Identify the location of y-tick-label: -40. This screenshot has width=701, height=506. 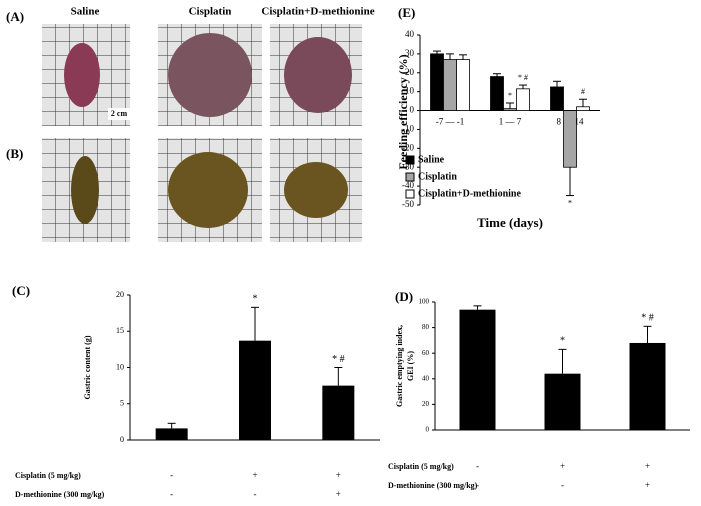
(408, 185).